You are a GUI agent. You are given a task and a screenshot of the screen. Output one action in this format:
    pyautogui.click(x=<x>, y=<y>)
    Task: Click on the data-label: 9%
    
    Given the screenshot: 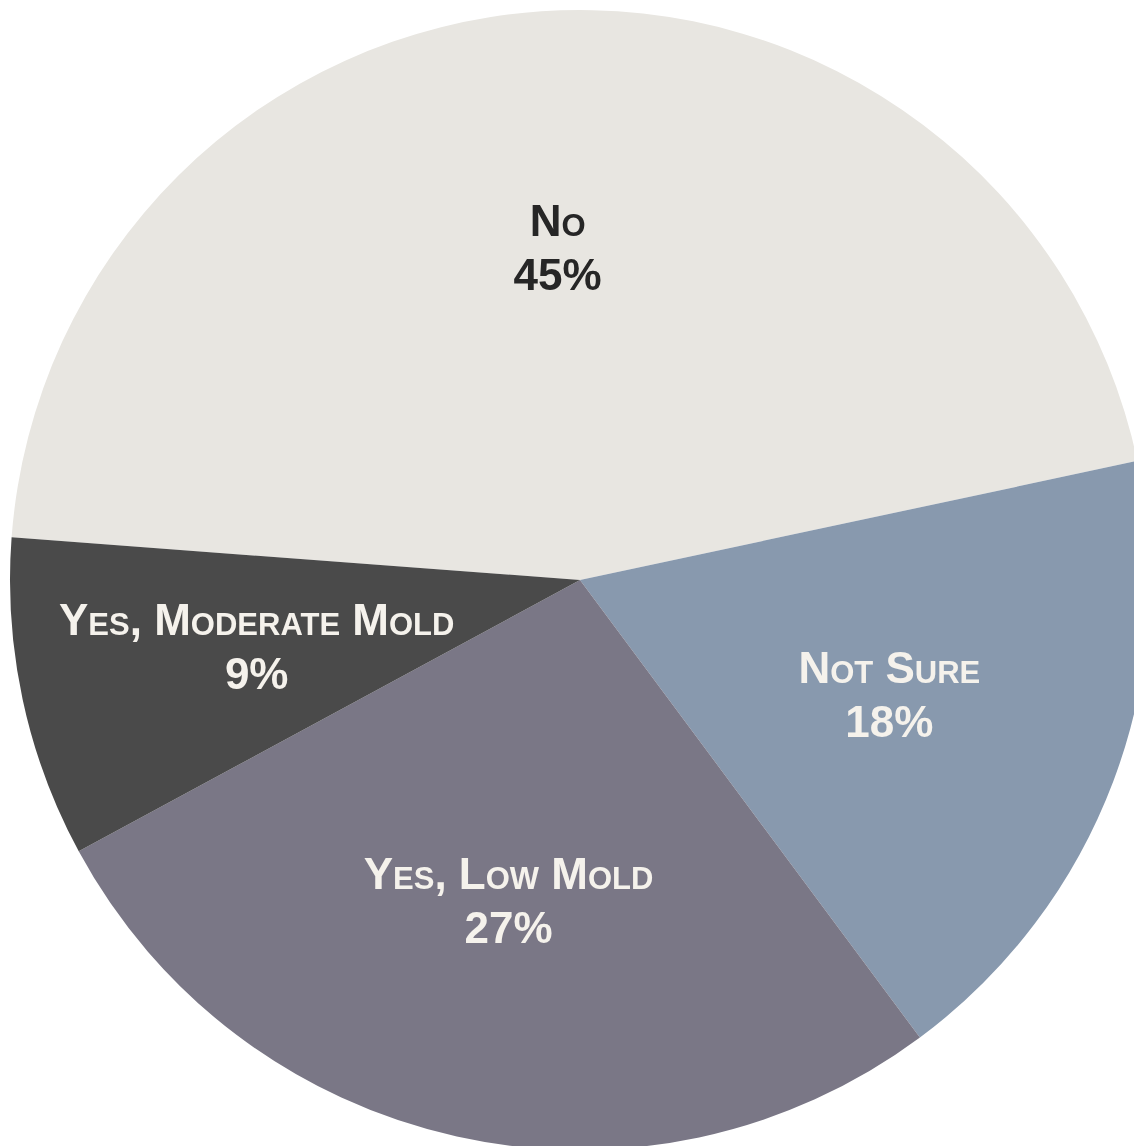 What is the action you would take?
    pyautogui.click(x=256, y=674)
    